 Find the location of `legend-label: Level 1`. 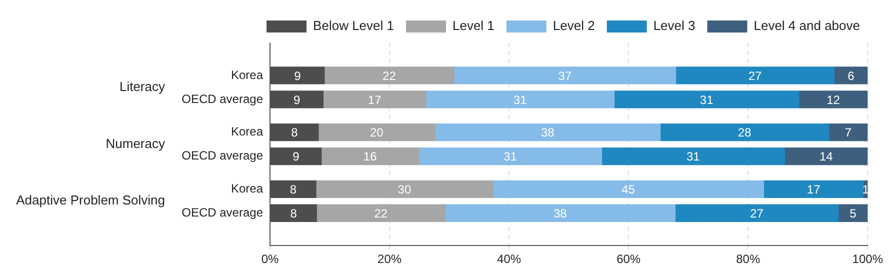

legend-label: Level 1 is located at coordinates (473, 26).